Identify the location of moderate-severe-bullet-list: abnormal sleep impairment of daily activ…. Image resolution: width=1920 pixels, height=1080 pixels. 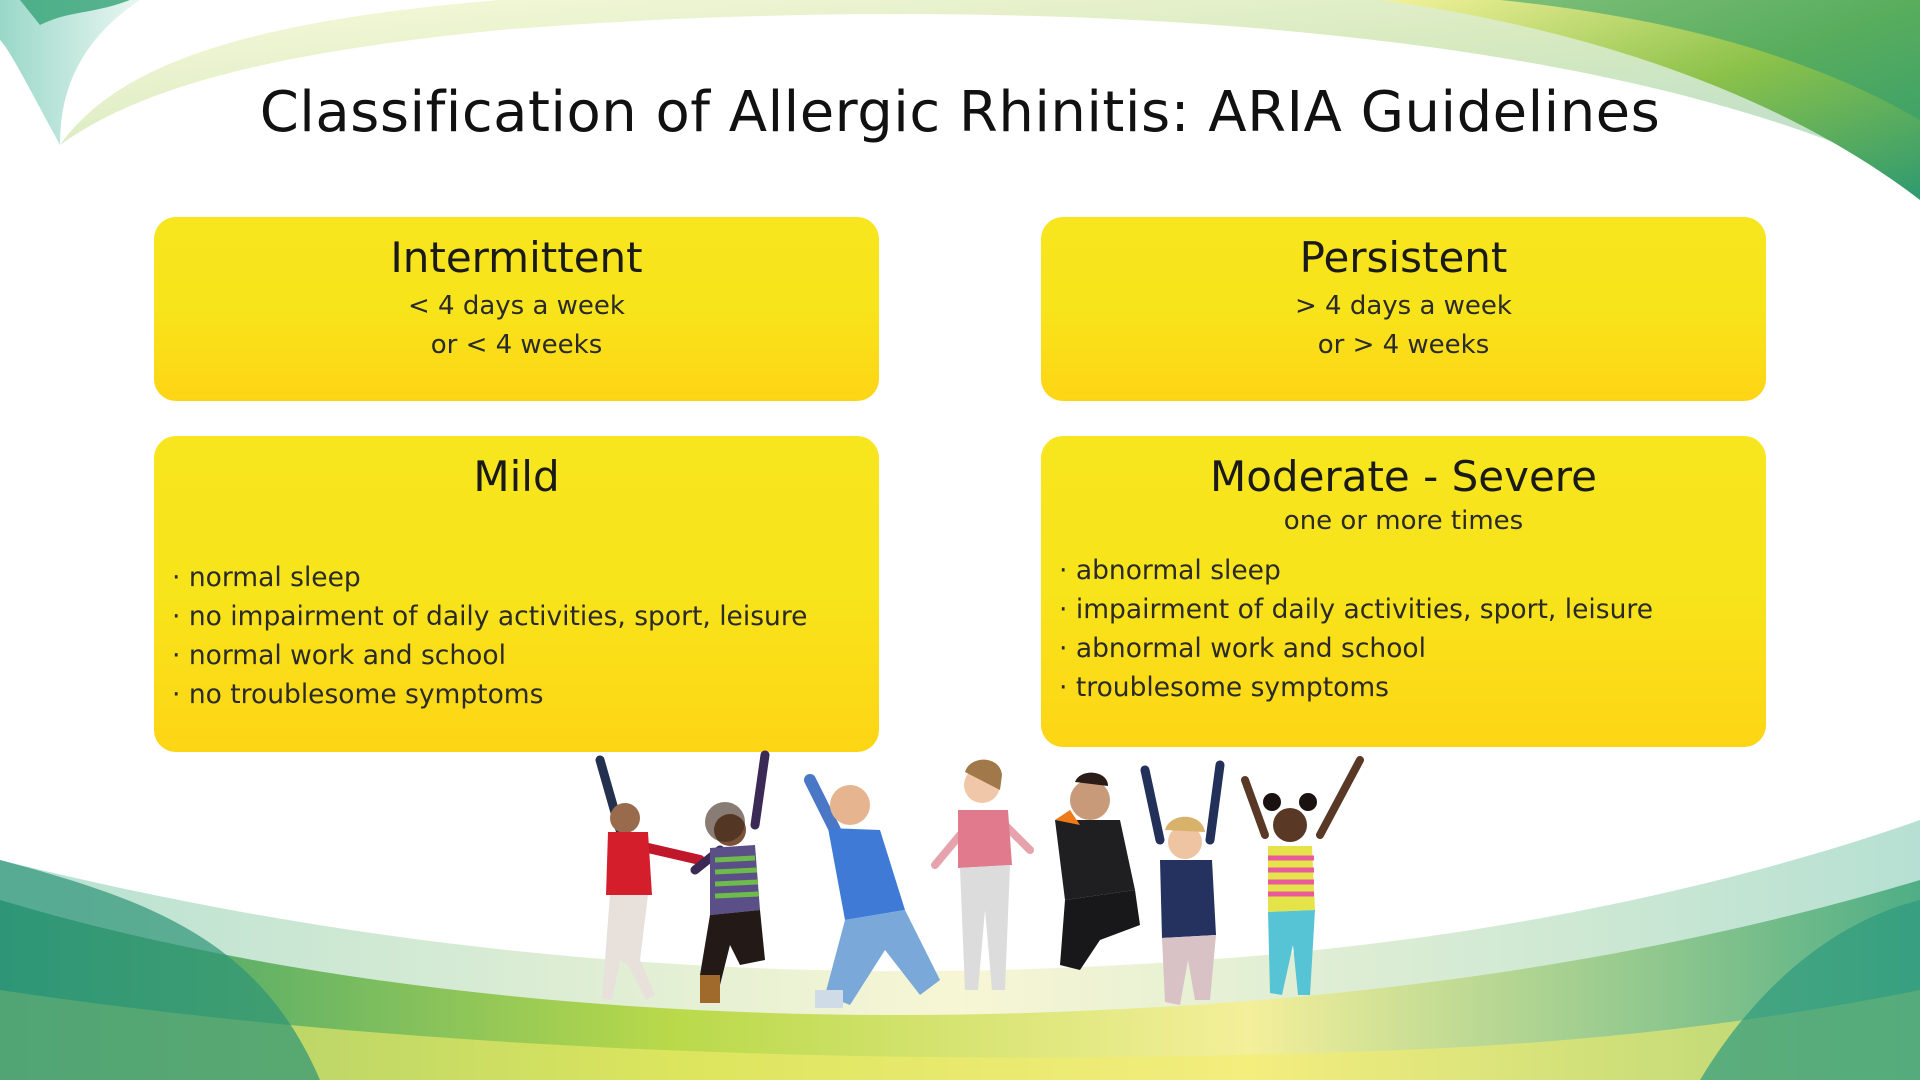
(1403, 629).